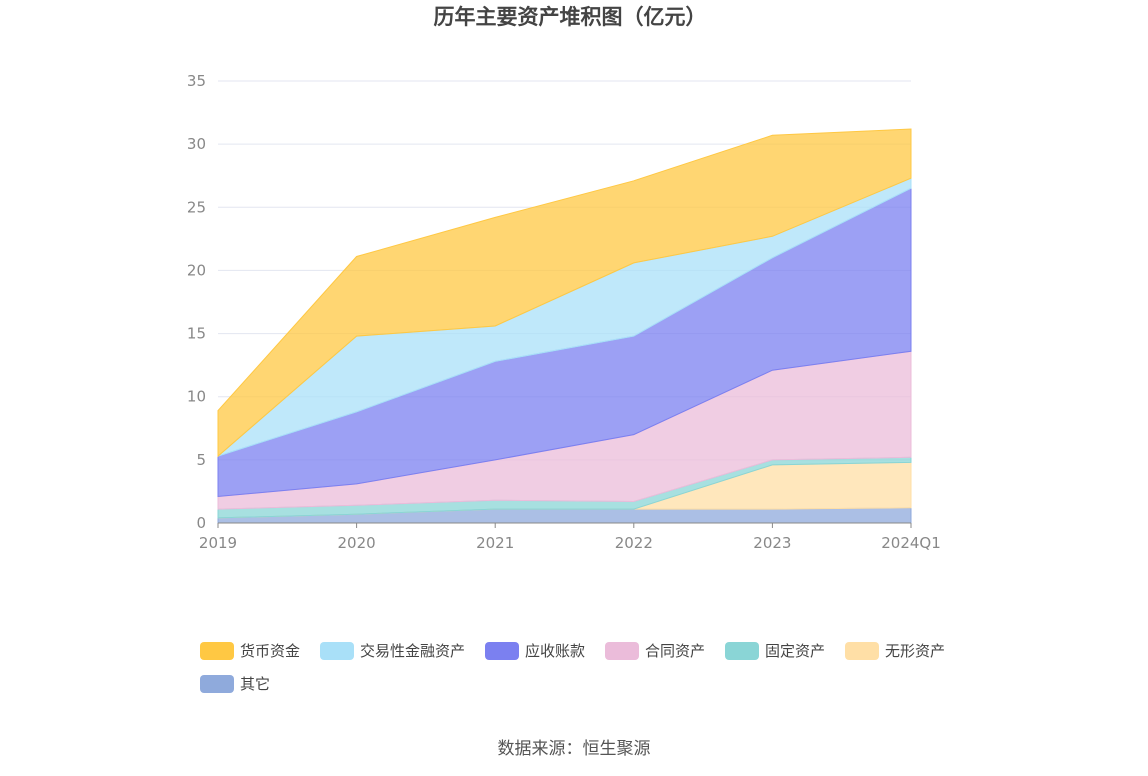  I want to click on chart-title: 历年主要资产堆积图（亿元）, so click(570, 17).